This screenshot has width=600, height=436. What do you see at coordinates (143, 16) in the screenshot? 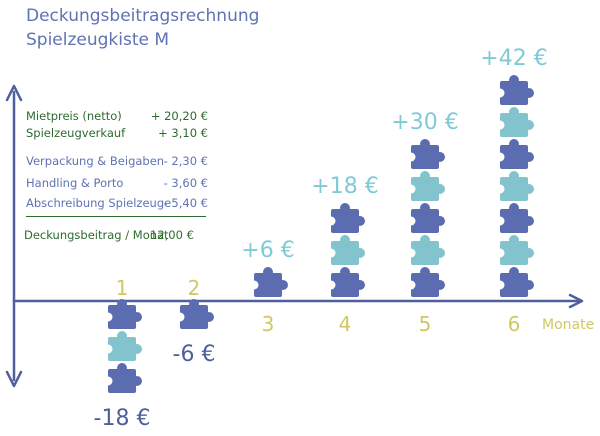
I see `chart-title: Deckungsbeitragsrechnung` at bounding box center [143, 16].